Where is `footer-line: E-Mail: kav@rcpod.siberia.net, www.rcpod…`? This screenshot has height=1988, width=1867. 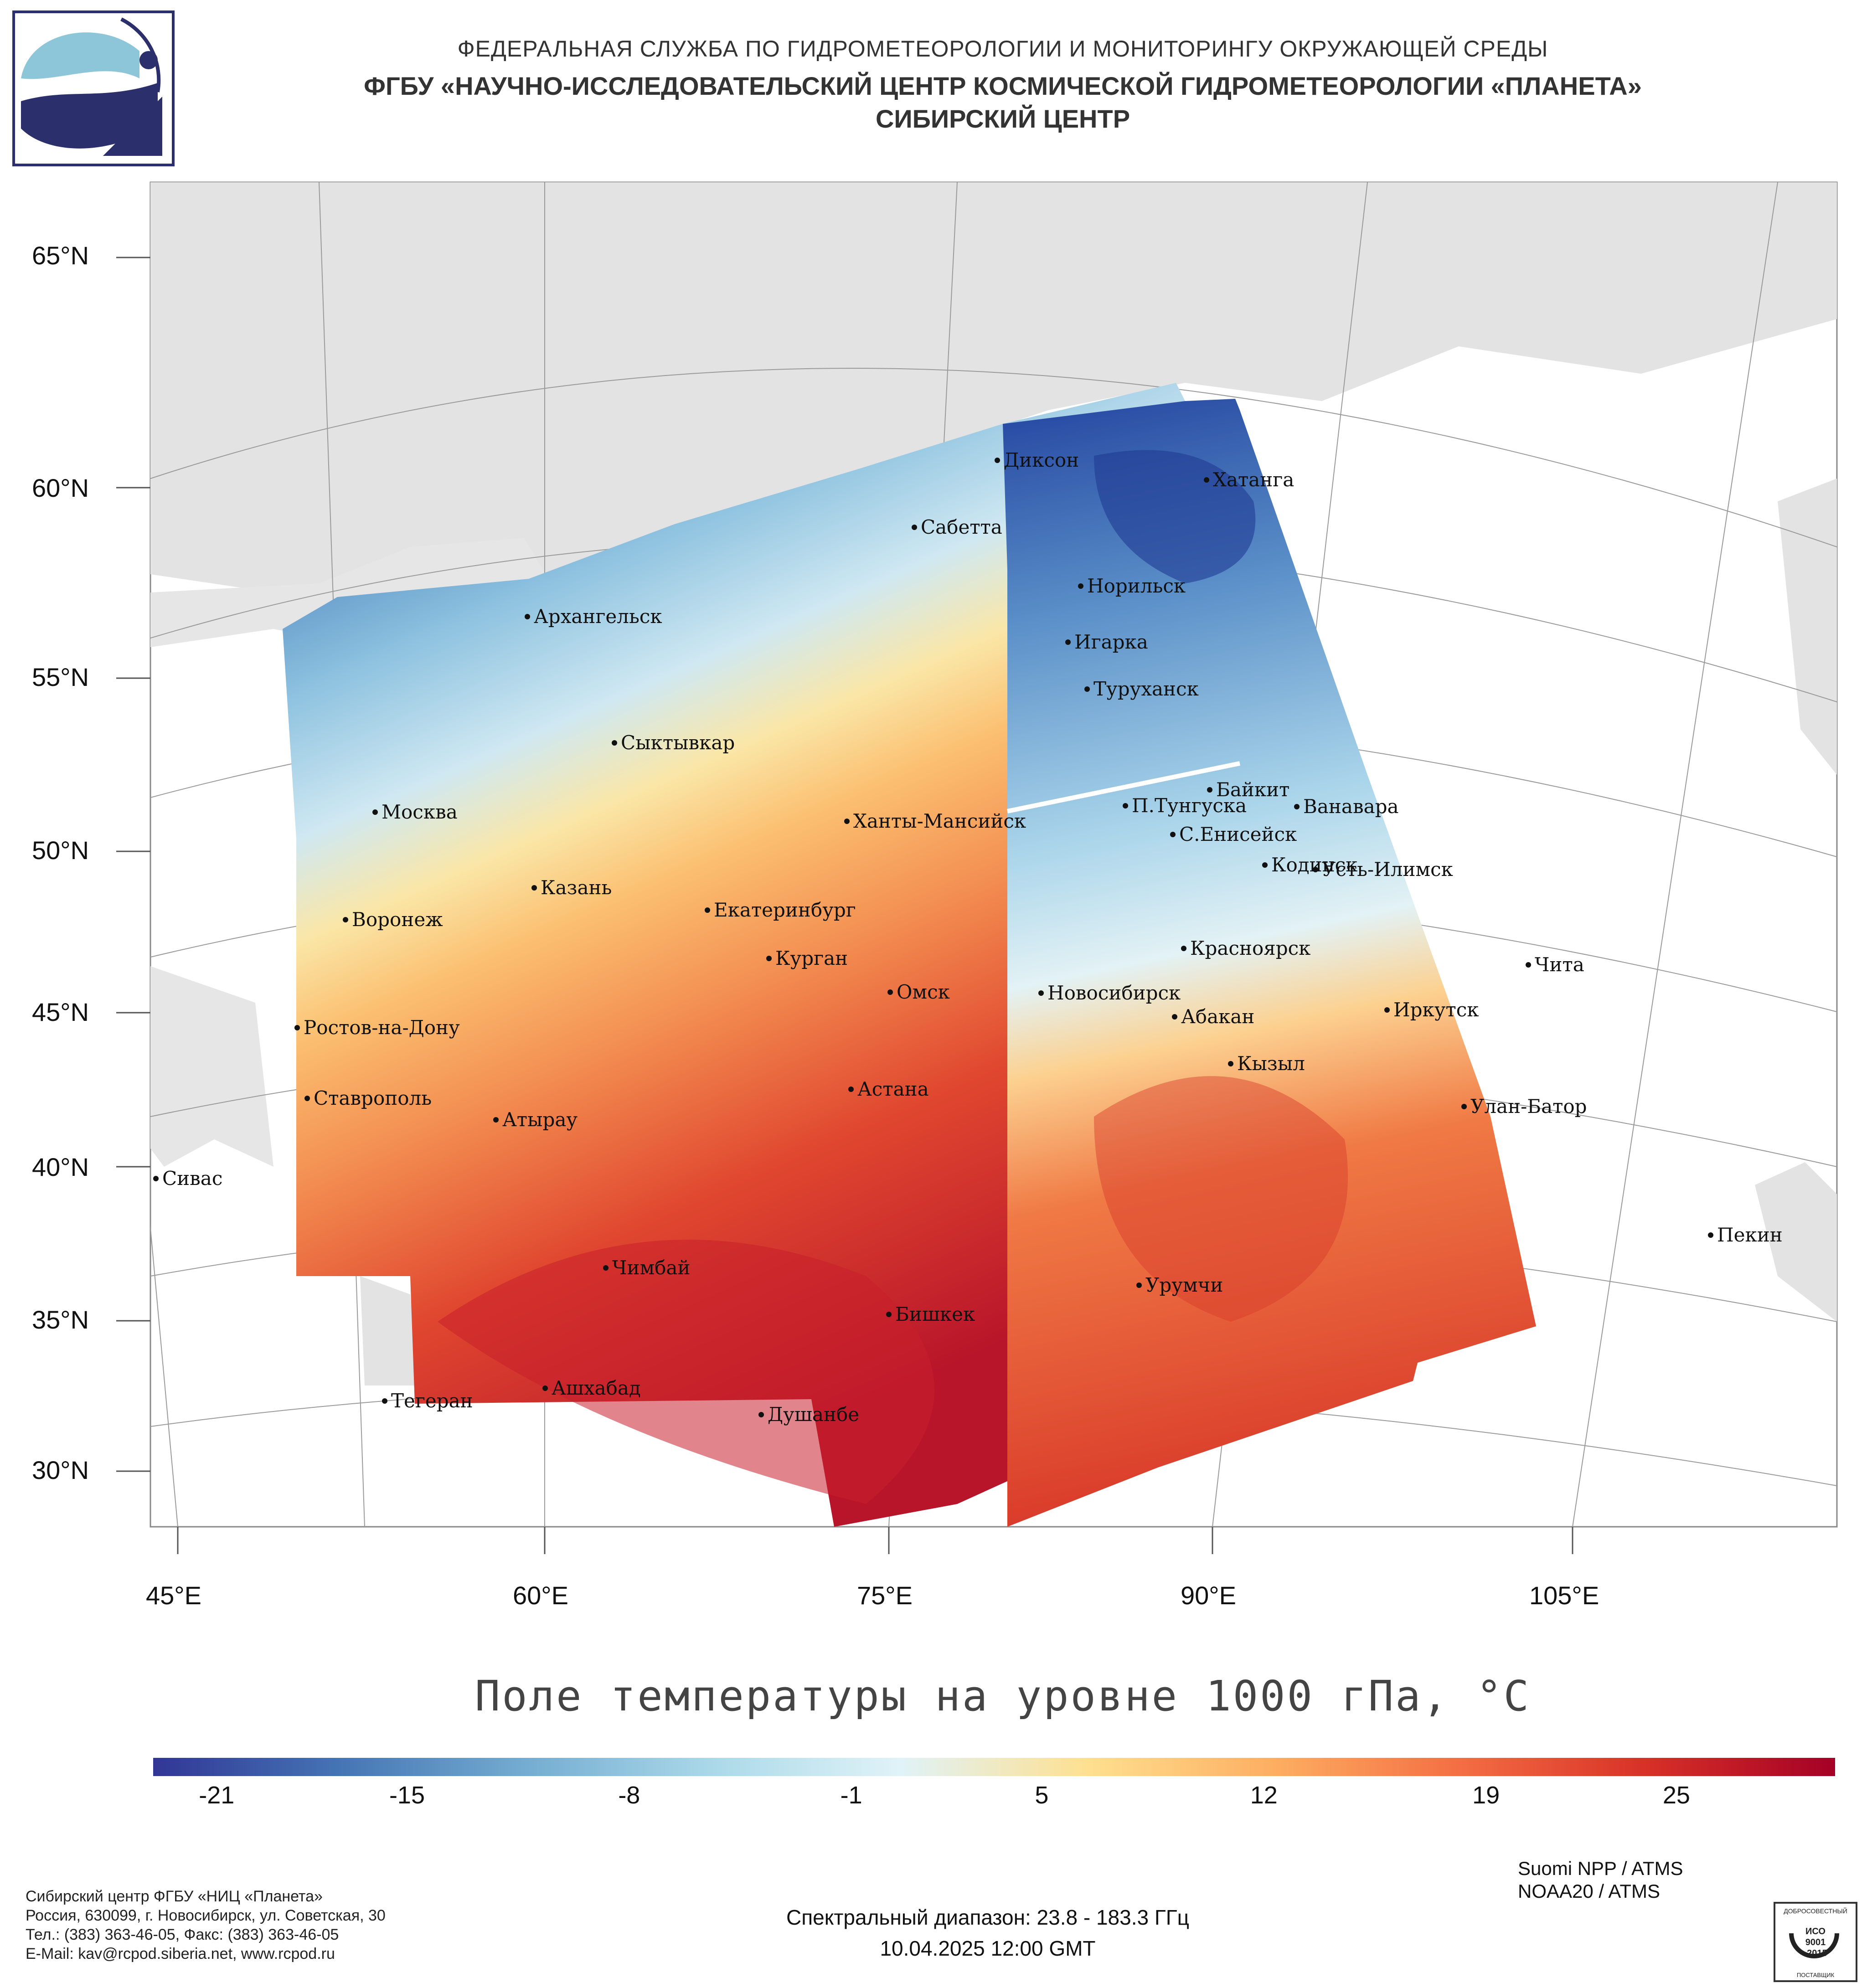
footer-line: E-Mail: kav@rcpod.siberia.net, www.rcpod… is located at coordinates (180, 1954).